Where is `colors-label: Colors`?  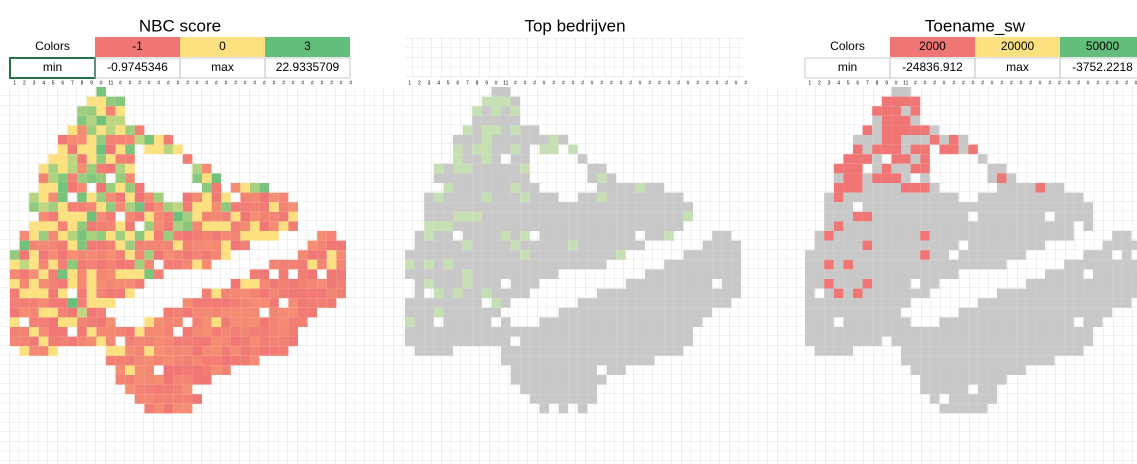 colors-label: Colors is located at coordinates (847, 46).